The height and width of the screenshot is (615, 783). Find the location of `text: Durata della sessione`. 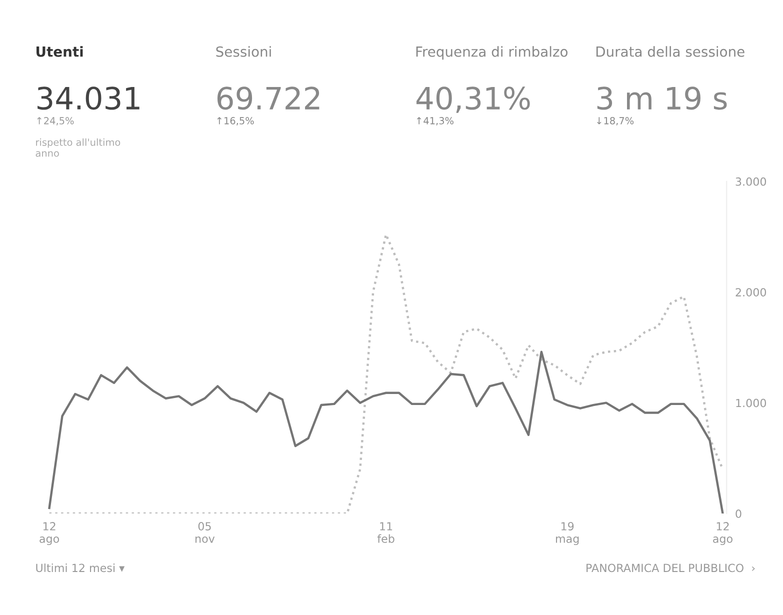

text: Durata della sessione is located at coordinates (670, 51).